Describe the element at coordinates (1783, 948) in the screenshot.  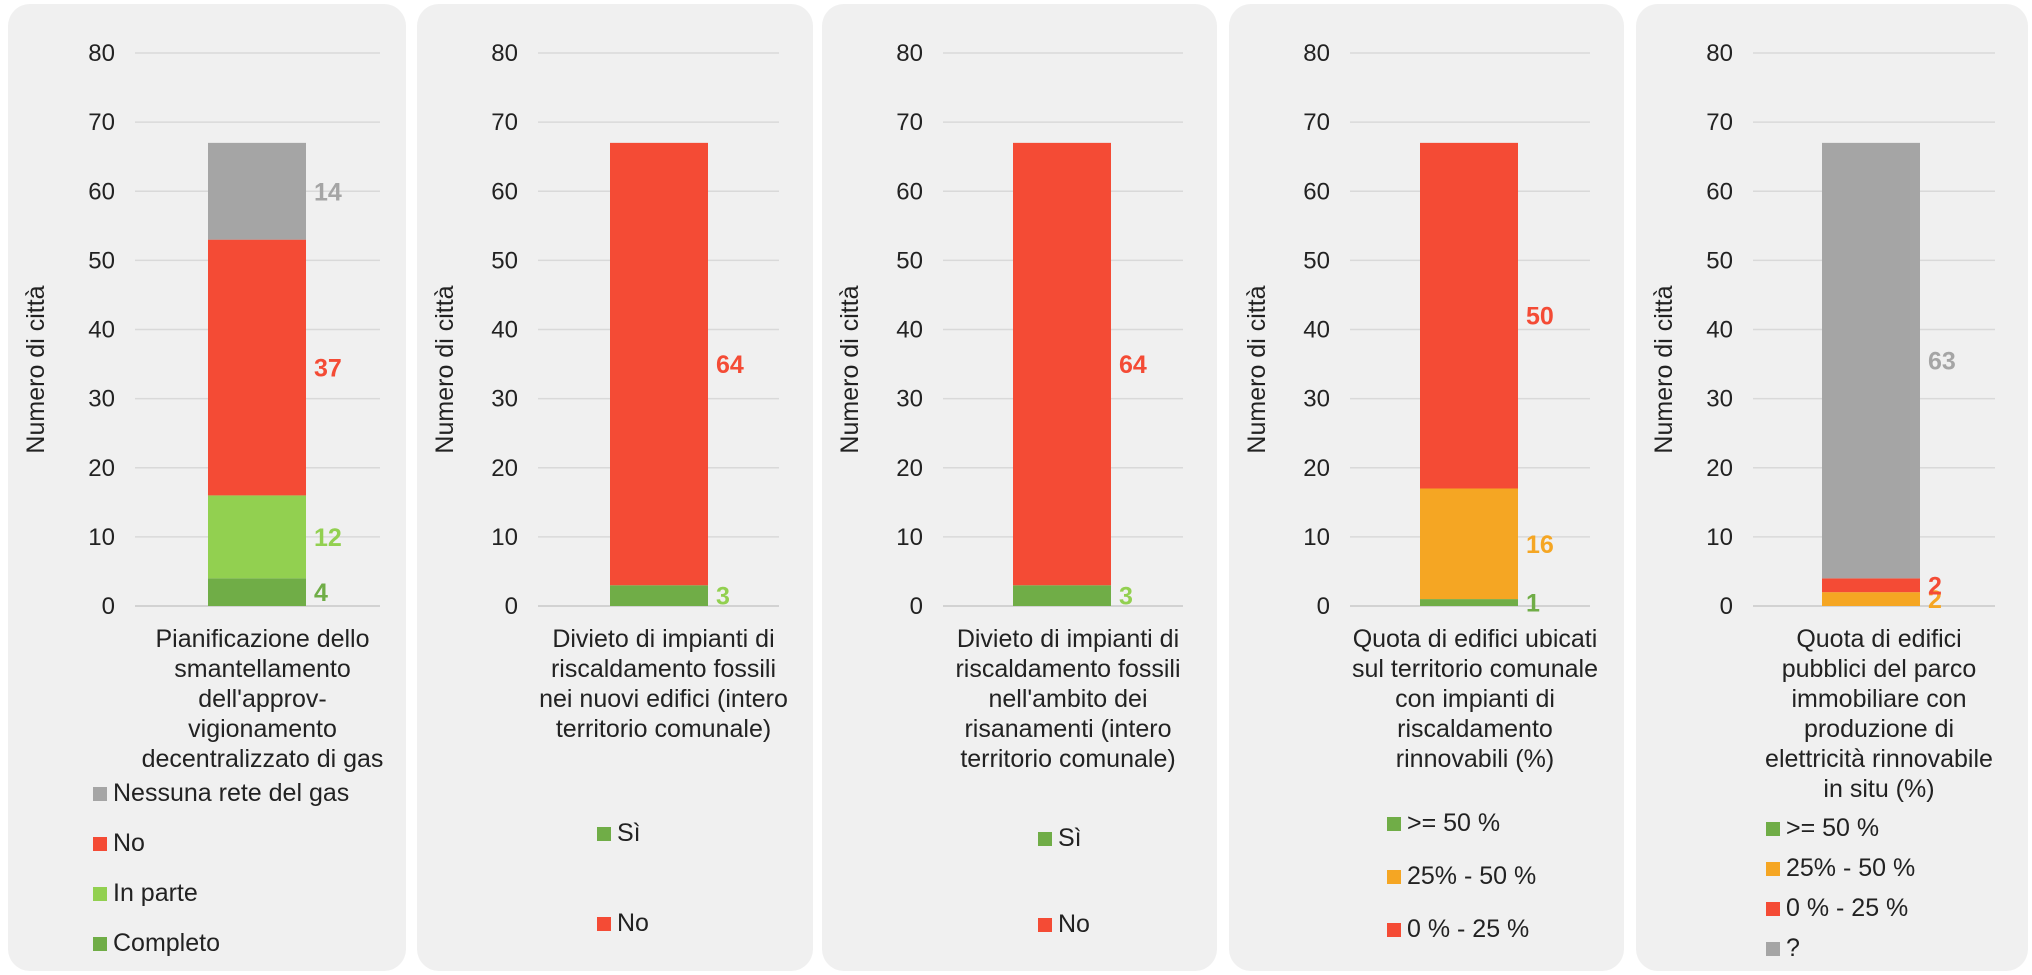
I see `legend-item: ?` at that location.